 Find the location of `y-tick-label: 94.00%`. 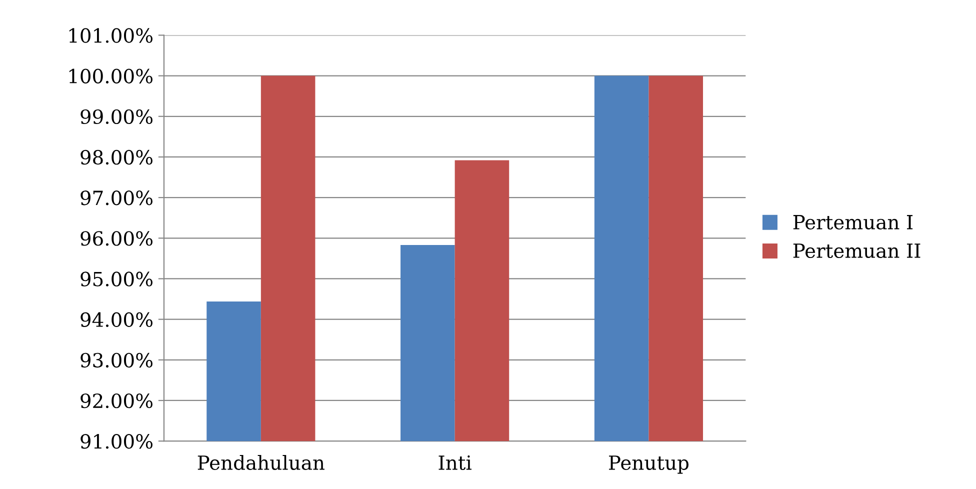

y-tick-label: 94.00% is located at coordinates (116, 319).